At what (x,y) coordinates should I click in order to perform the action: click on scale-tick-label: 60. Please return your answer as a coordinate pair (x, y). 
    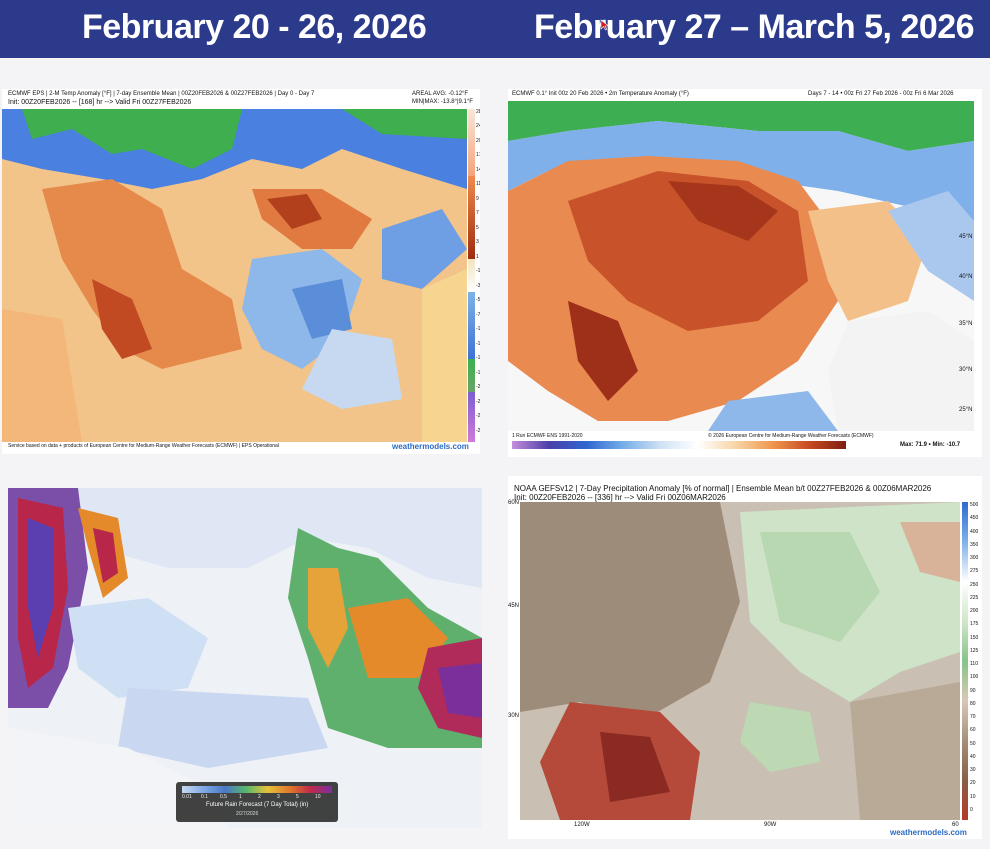
    Looking at the image, I should click on (973, 730).